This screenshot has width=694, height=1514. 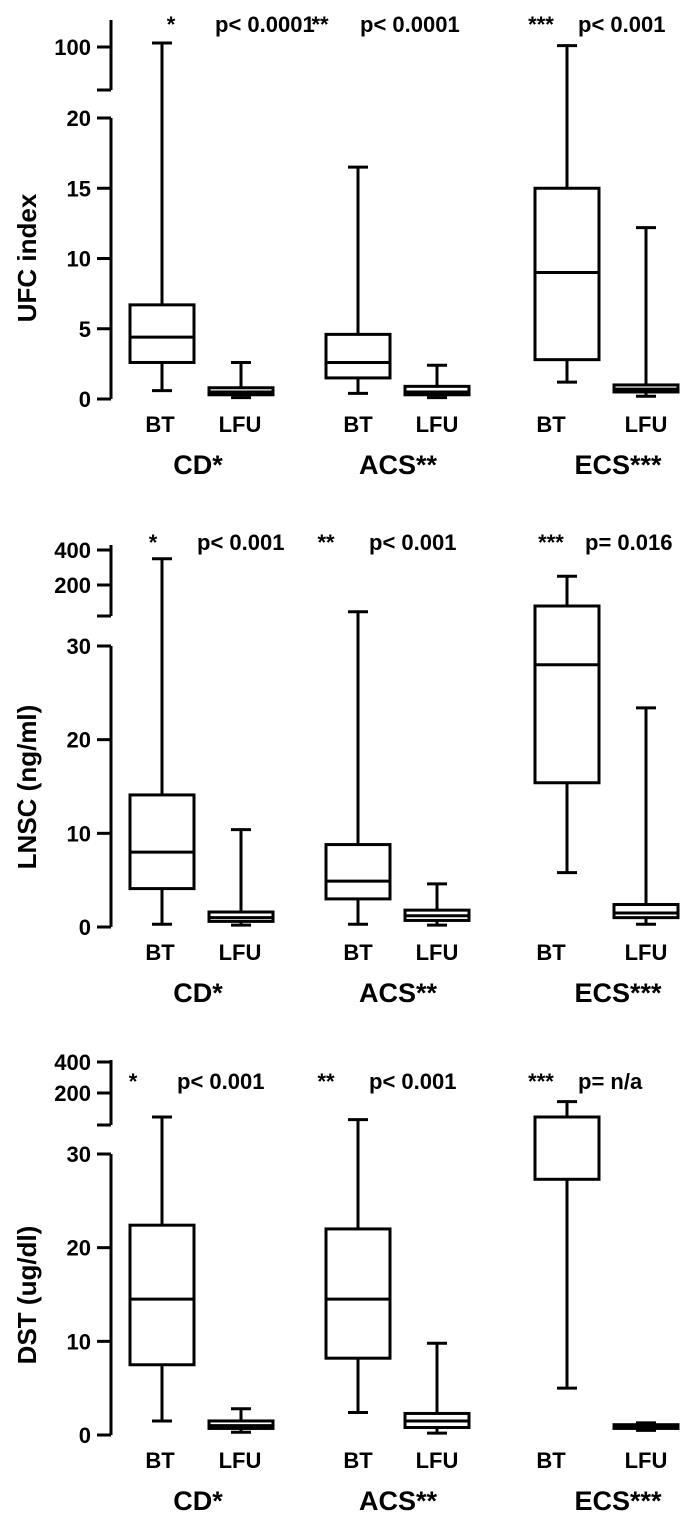 I want to click on y-tick-label: 100, so click(x=72, y=47).